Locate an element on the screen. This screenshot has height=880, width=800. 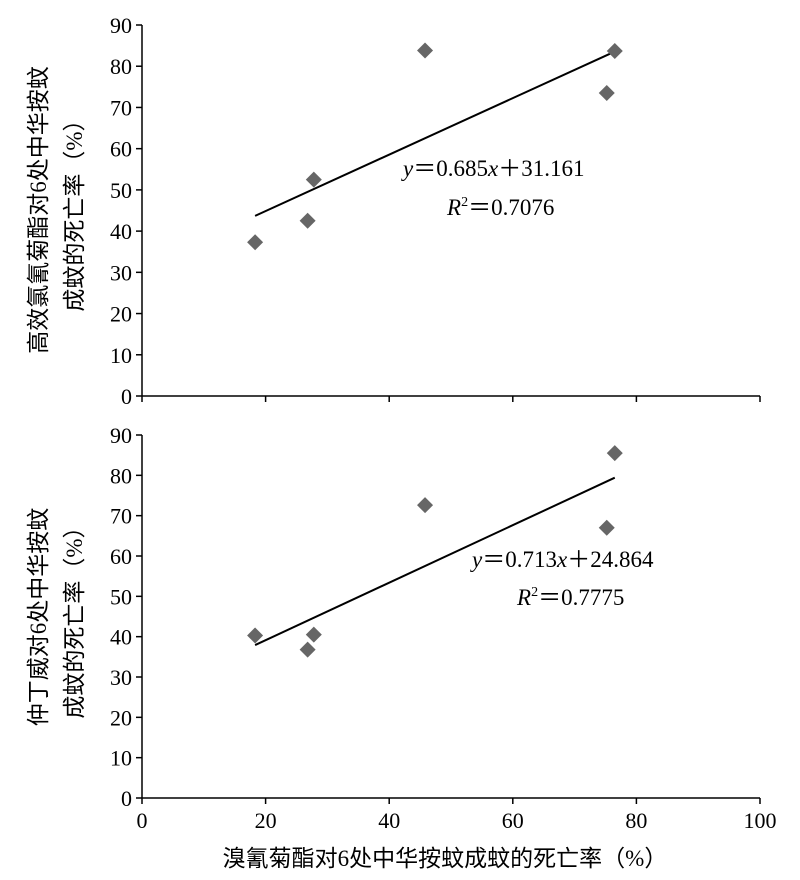
top-y-tick-label: 80 is located at coordinates (121, 66).